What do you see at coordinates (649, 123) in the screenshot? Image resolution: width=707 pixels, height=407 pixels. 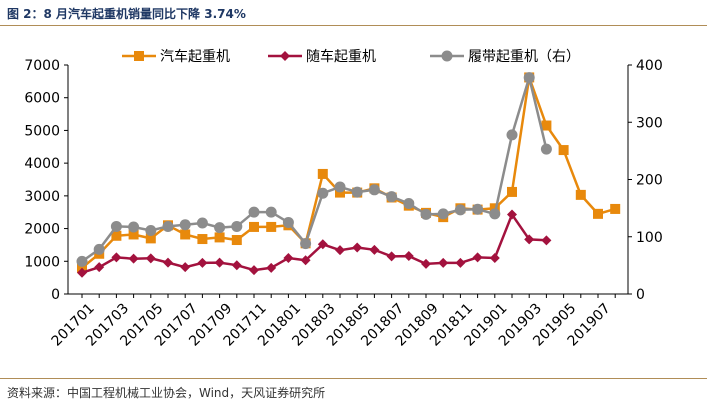 I see `y-right-tick-label: 300` at bounding box center [649, 123].